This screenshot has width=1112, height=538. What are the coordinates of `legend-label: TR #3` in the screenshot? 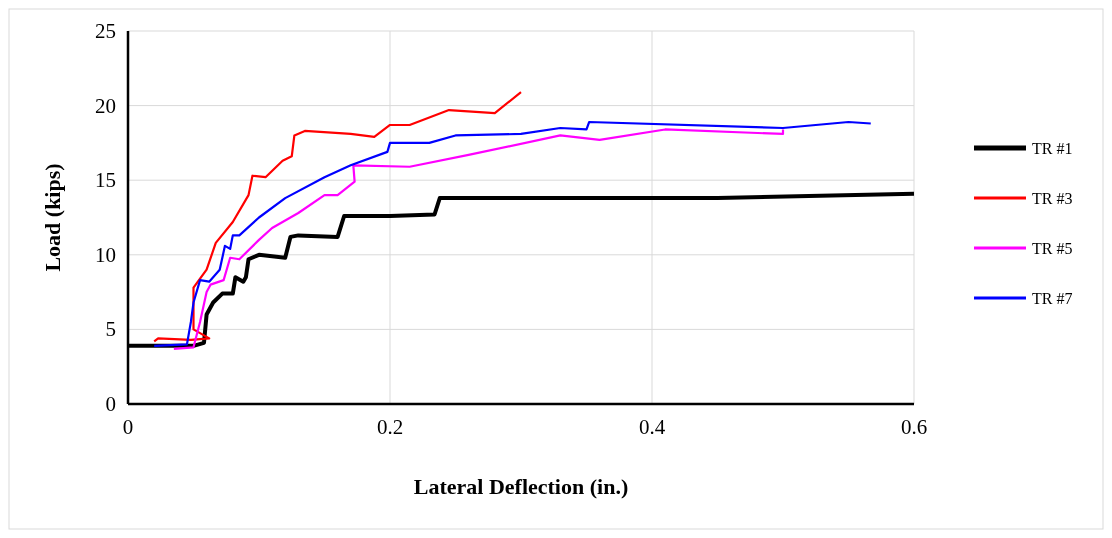 It's located at (1052, 198).